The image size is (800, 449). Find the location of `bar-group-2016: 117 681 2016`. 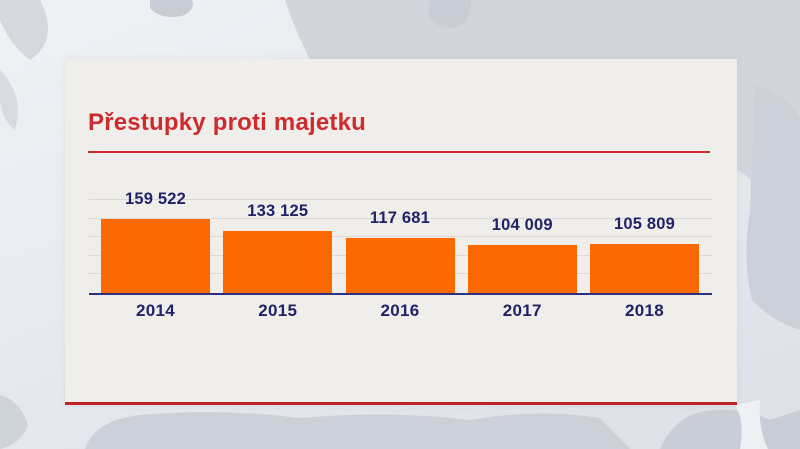

bar-group-2016: 117 681 2016 is located at coordinates (400, 260).